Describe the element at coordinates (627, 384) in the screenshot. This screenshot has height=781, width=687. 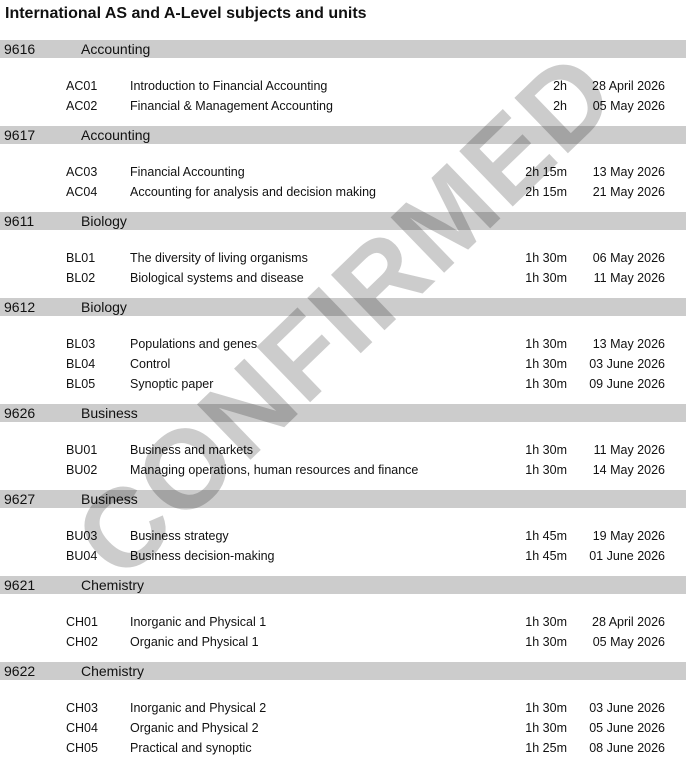
I see `unit-date: 09 June 2026` at that location.